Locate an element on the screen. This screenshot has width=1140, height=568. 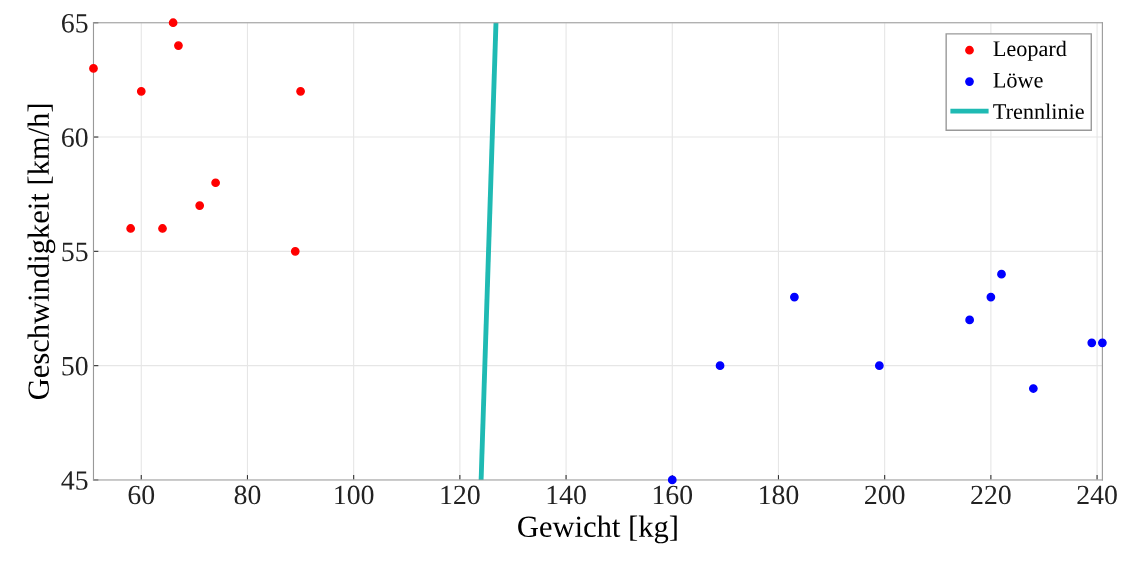
legend-label: Löwe is located at coordinates (1018, 80).